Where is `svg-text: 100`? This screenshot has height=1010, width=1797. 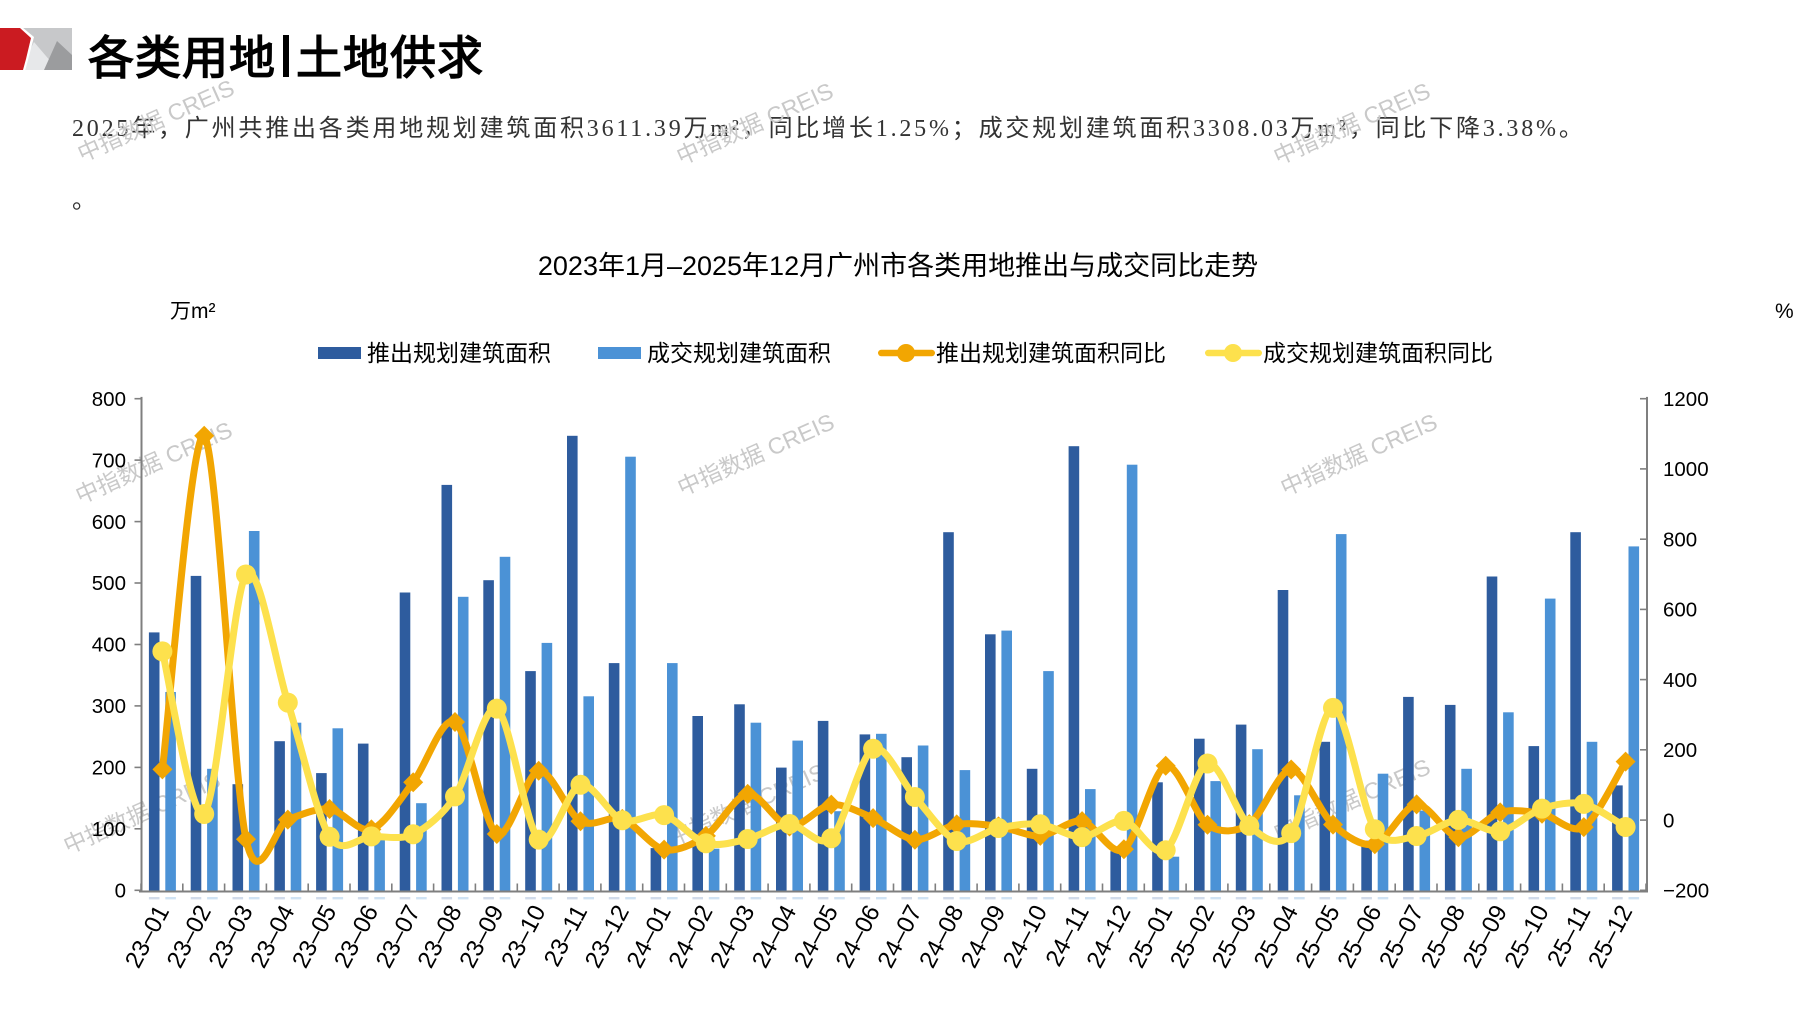
svg-text: 100 is located at coordinates (109, 829).